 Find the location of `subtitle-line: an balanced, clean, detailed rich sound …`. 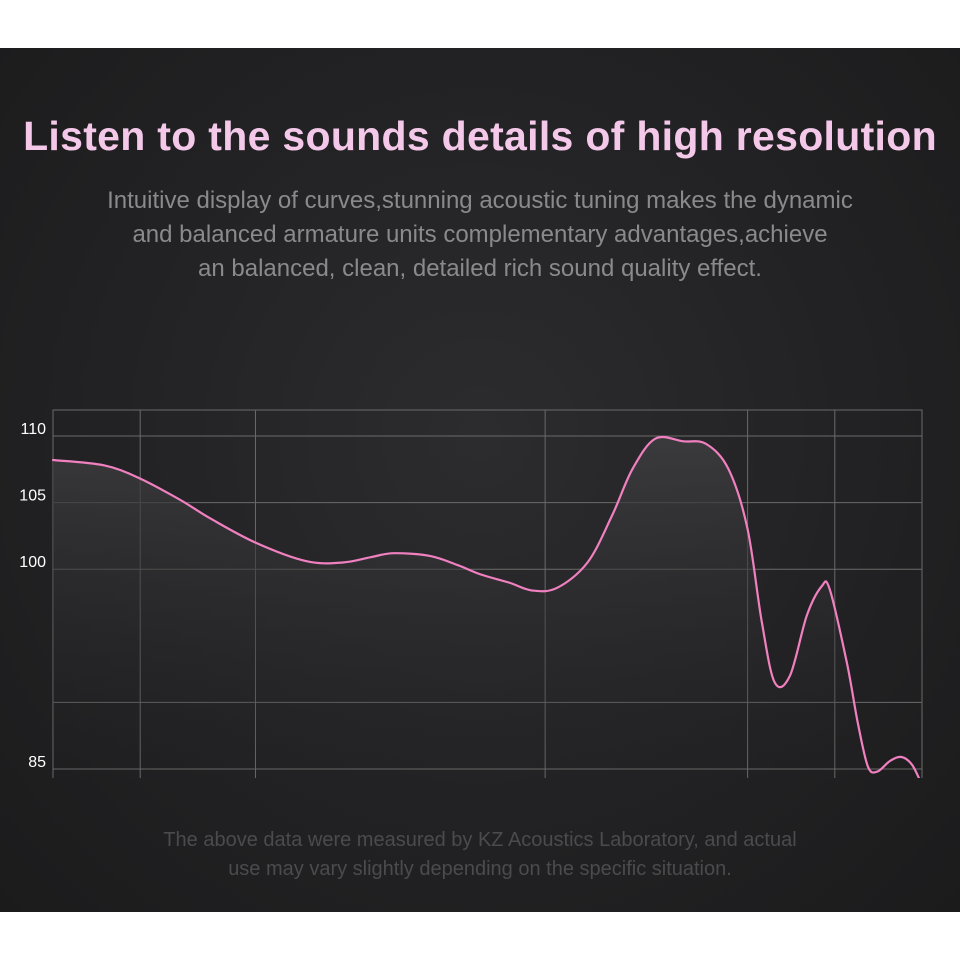

subtitle-line: an balanced, clean, detailed rich sound … is located at coordinates (480, 268).